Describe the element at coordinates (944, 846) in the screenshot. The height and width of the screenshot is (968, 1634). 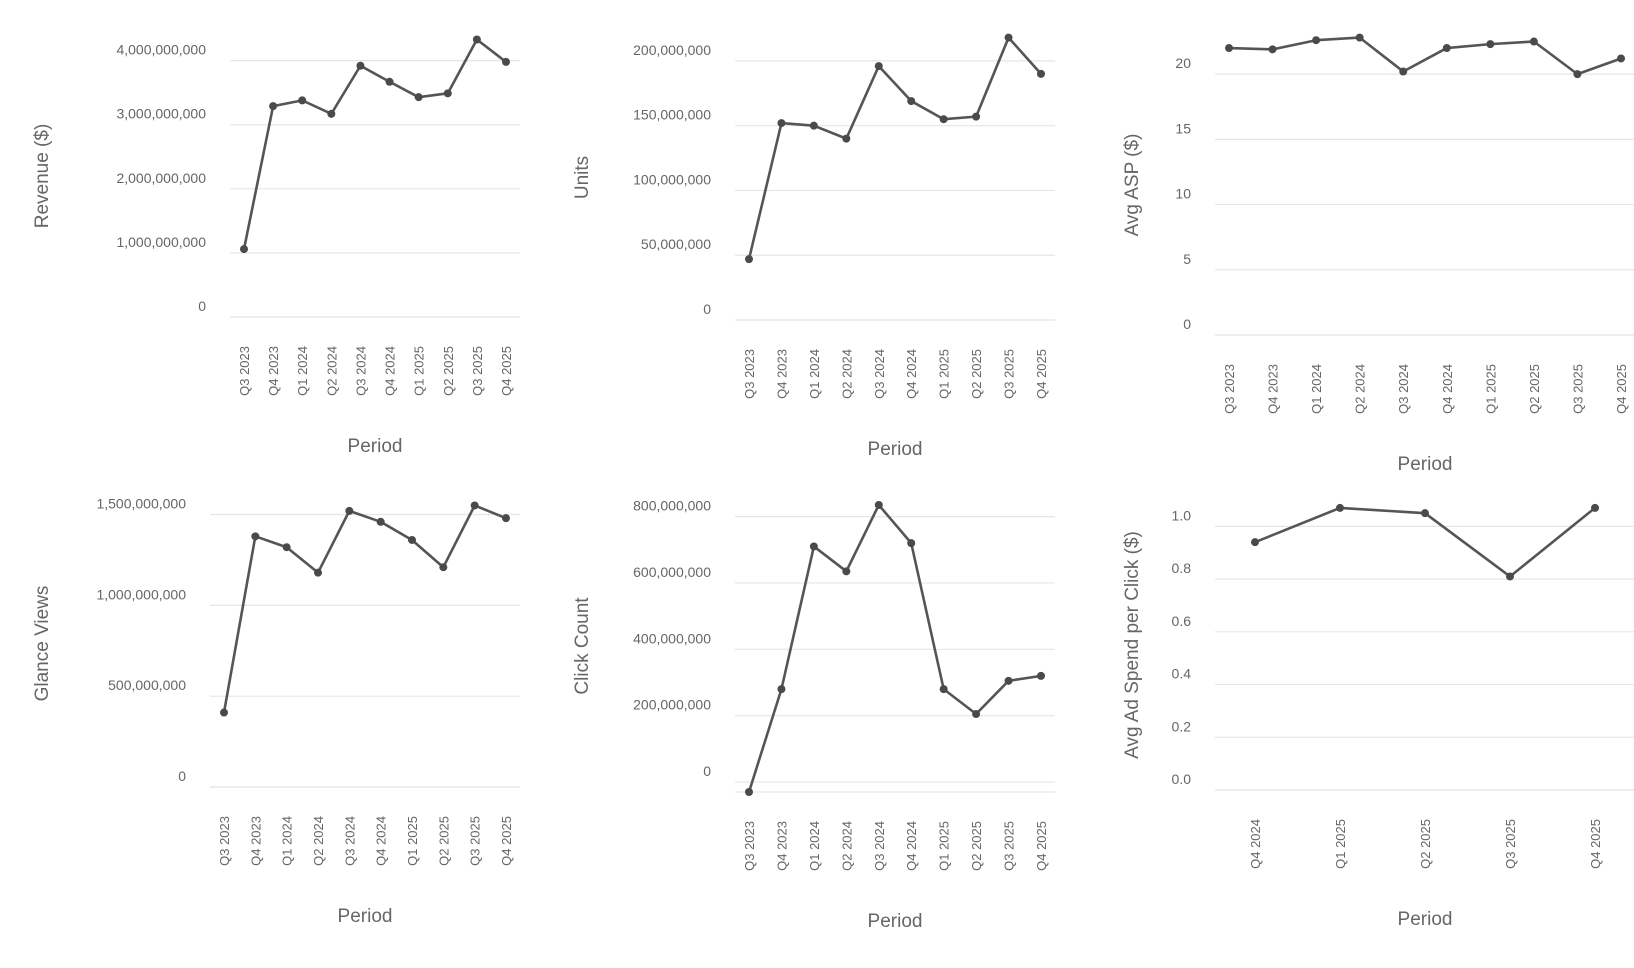
I see `chart-4-xtick-q1-2025: Q1 2025` at that location.